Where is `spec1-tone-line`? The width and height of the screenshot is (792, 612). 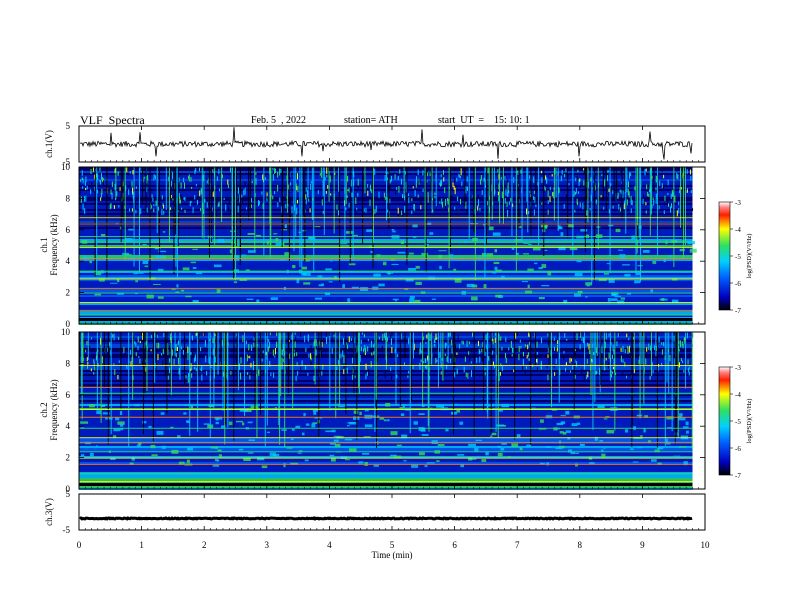 spec1-tone-line is located at coordinates (386, 259).